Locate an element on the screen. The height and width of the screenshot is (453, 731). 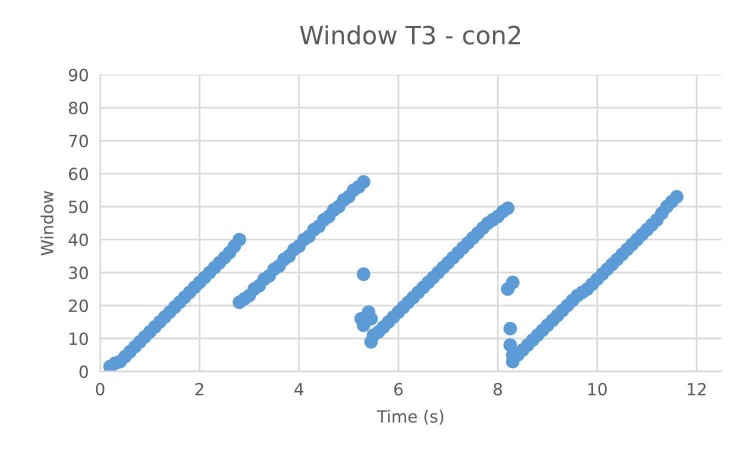
y-tick-label: 70 is located at coordinates (78, 141).